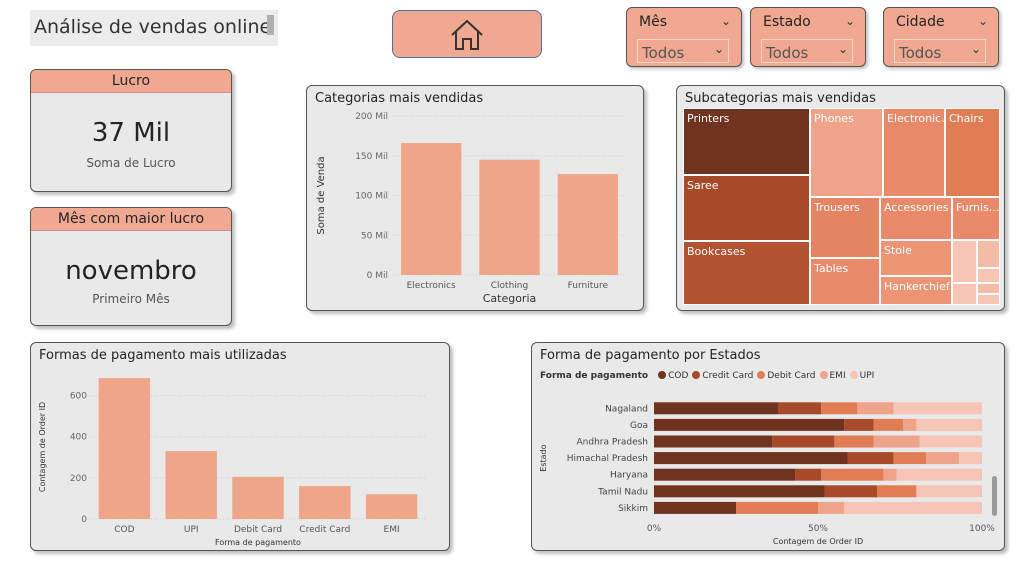  What do you see at coordinates (153, 27) in the screenshot?
I see `report-title: Análise de vendas online` at bounding box center [153, 27].